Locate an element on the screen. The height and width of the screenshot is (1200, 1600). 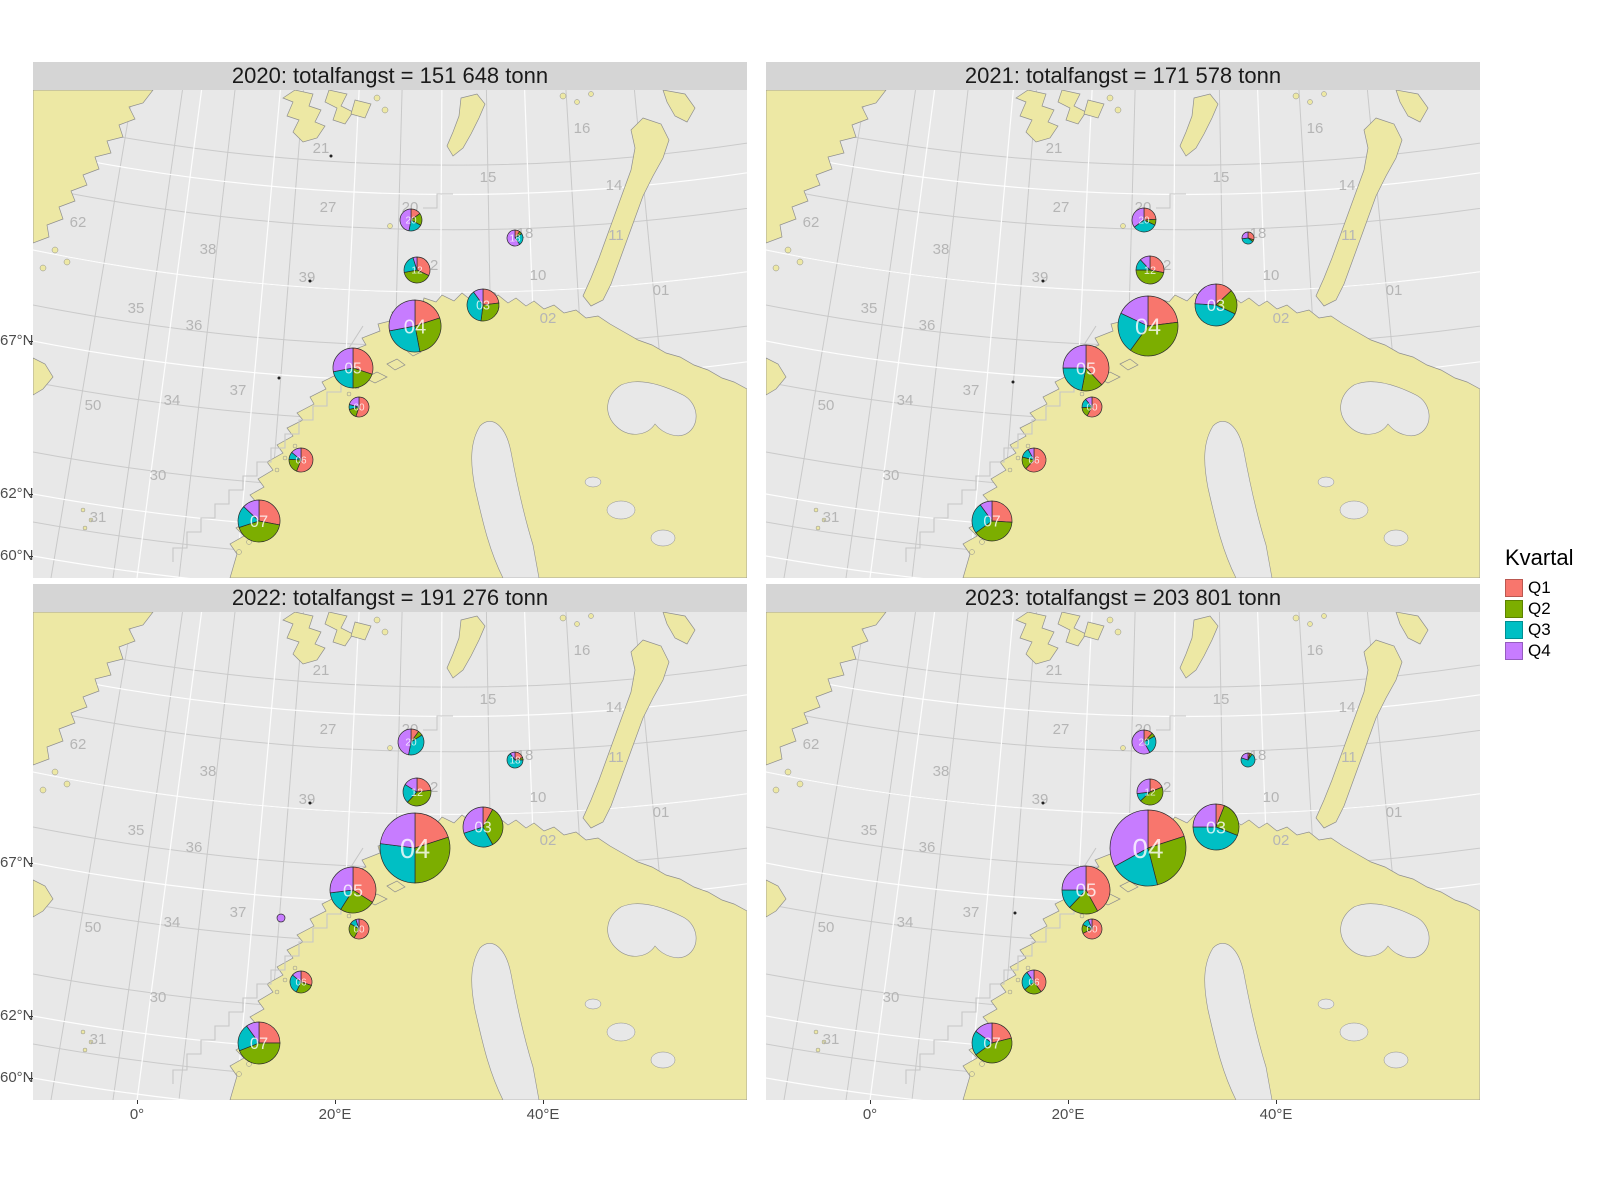
facet-title-2022: 2022: totalfangst = 191 276 tonn is located at coordinates (390, 598).